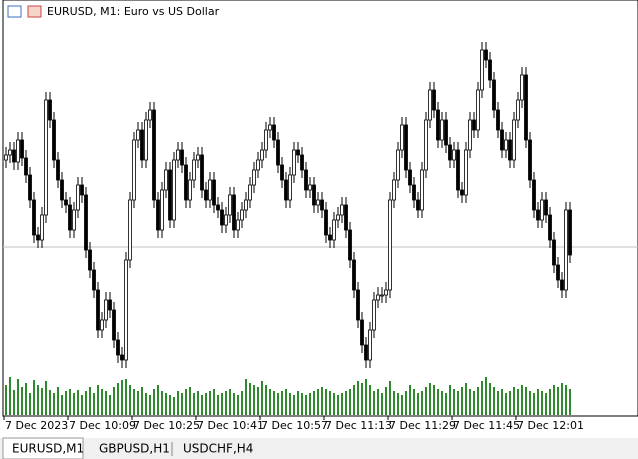 Image resolution: width=638 pixels, height=459 pixels. I want to click on tab: GBPUSD,H1, so click(134, 449).